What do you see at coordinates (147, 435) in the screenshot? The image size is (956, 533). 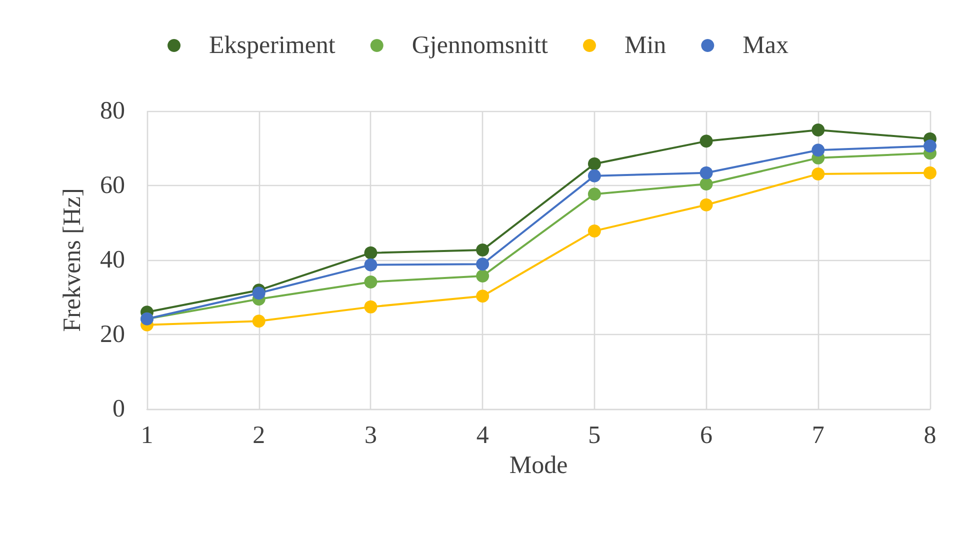 I see `x-tick-label: 1` at bounding box center [147, 435].